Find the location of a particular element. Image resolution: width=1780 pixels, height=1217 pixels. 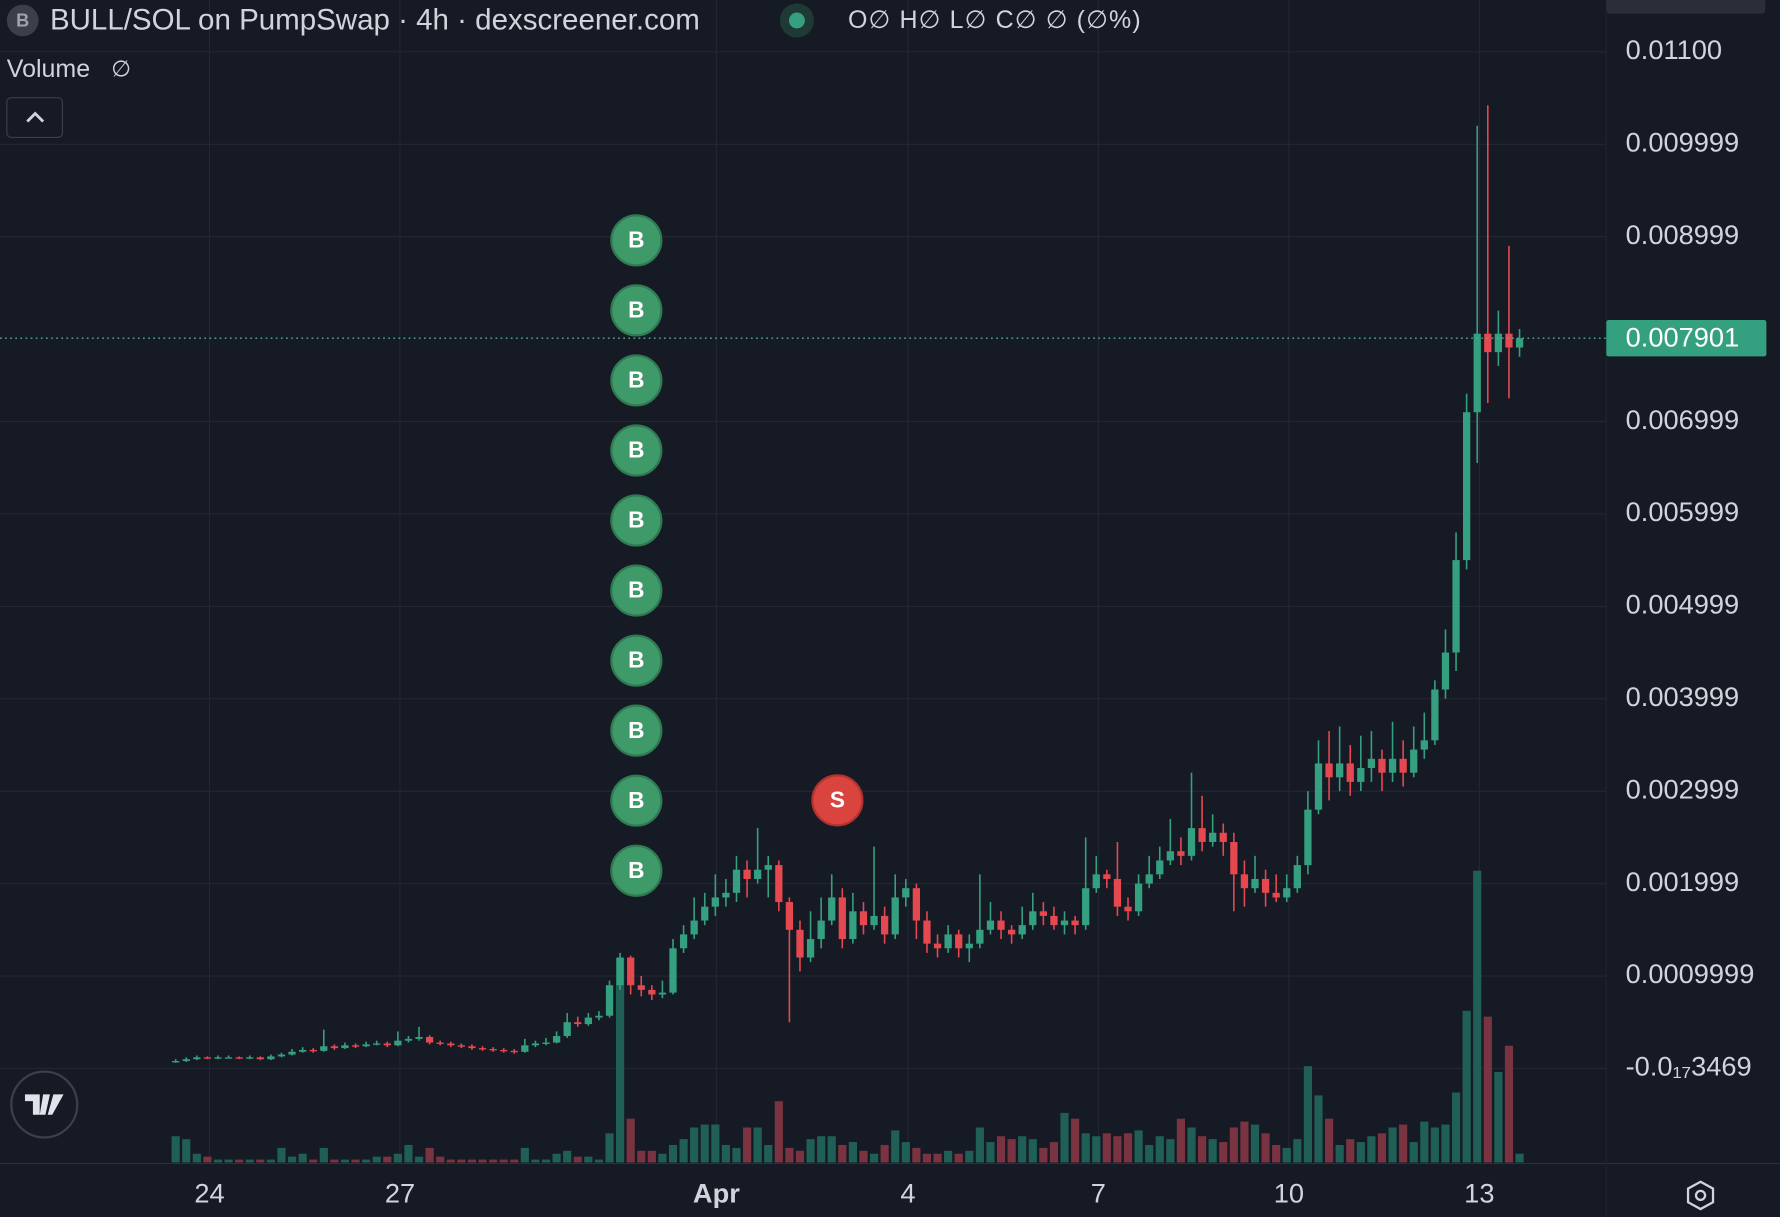

y-tick-label: 0.004999 is located at coordinates (1683, 604).